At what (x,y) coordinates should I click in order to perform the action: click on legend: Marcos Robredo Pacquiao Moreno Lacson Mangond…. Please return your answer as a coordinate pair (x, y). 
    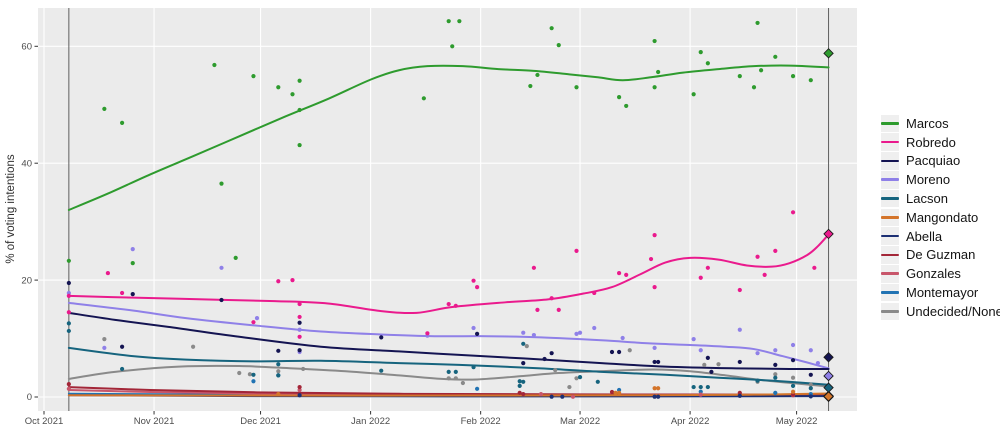
    Looking at the image, I should click on (940, 217).